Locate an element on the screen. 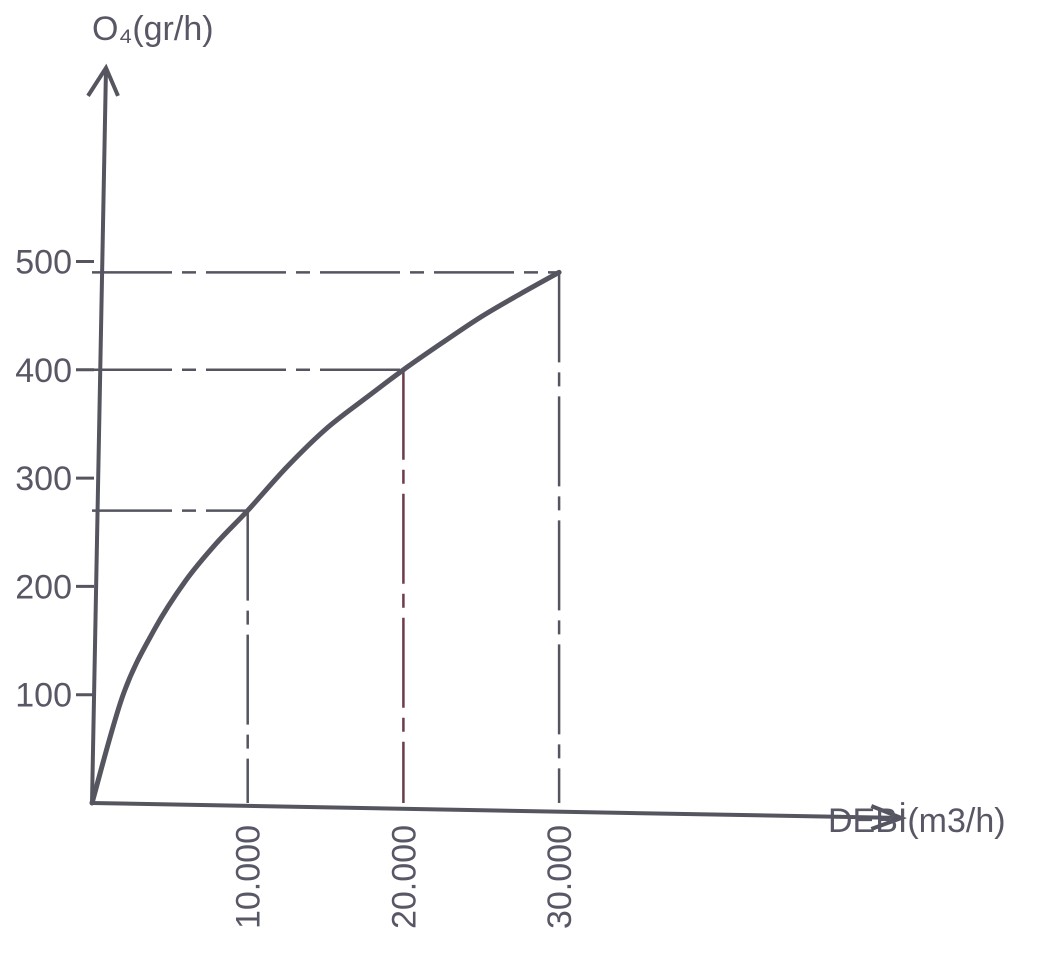  y-tick-label-100: 100 is located at coordinates (43, 696).